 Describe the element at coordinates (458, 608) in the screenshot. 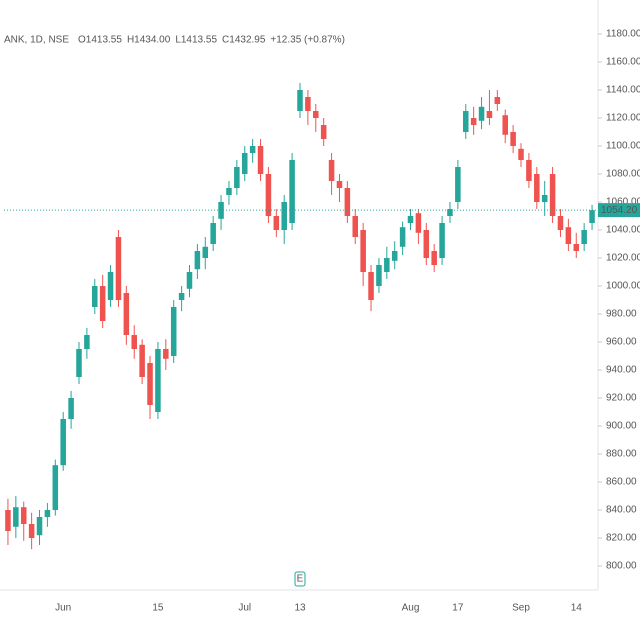

I see `x-tick-label: 17` at that location.